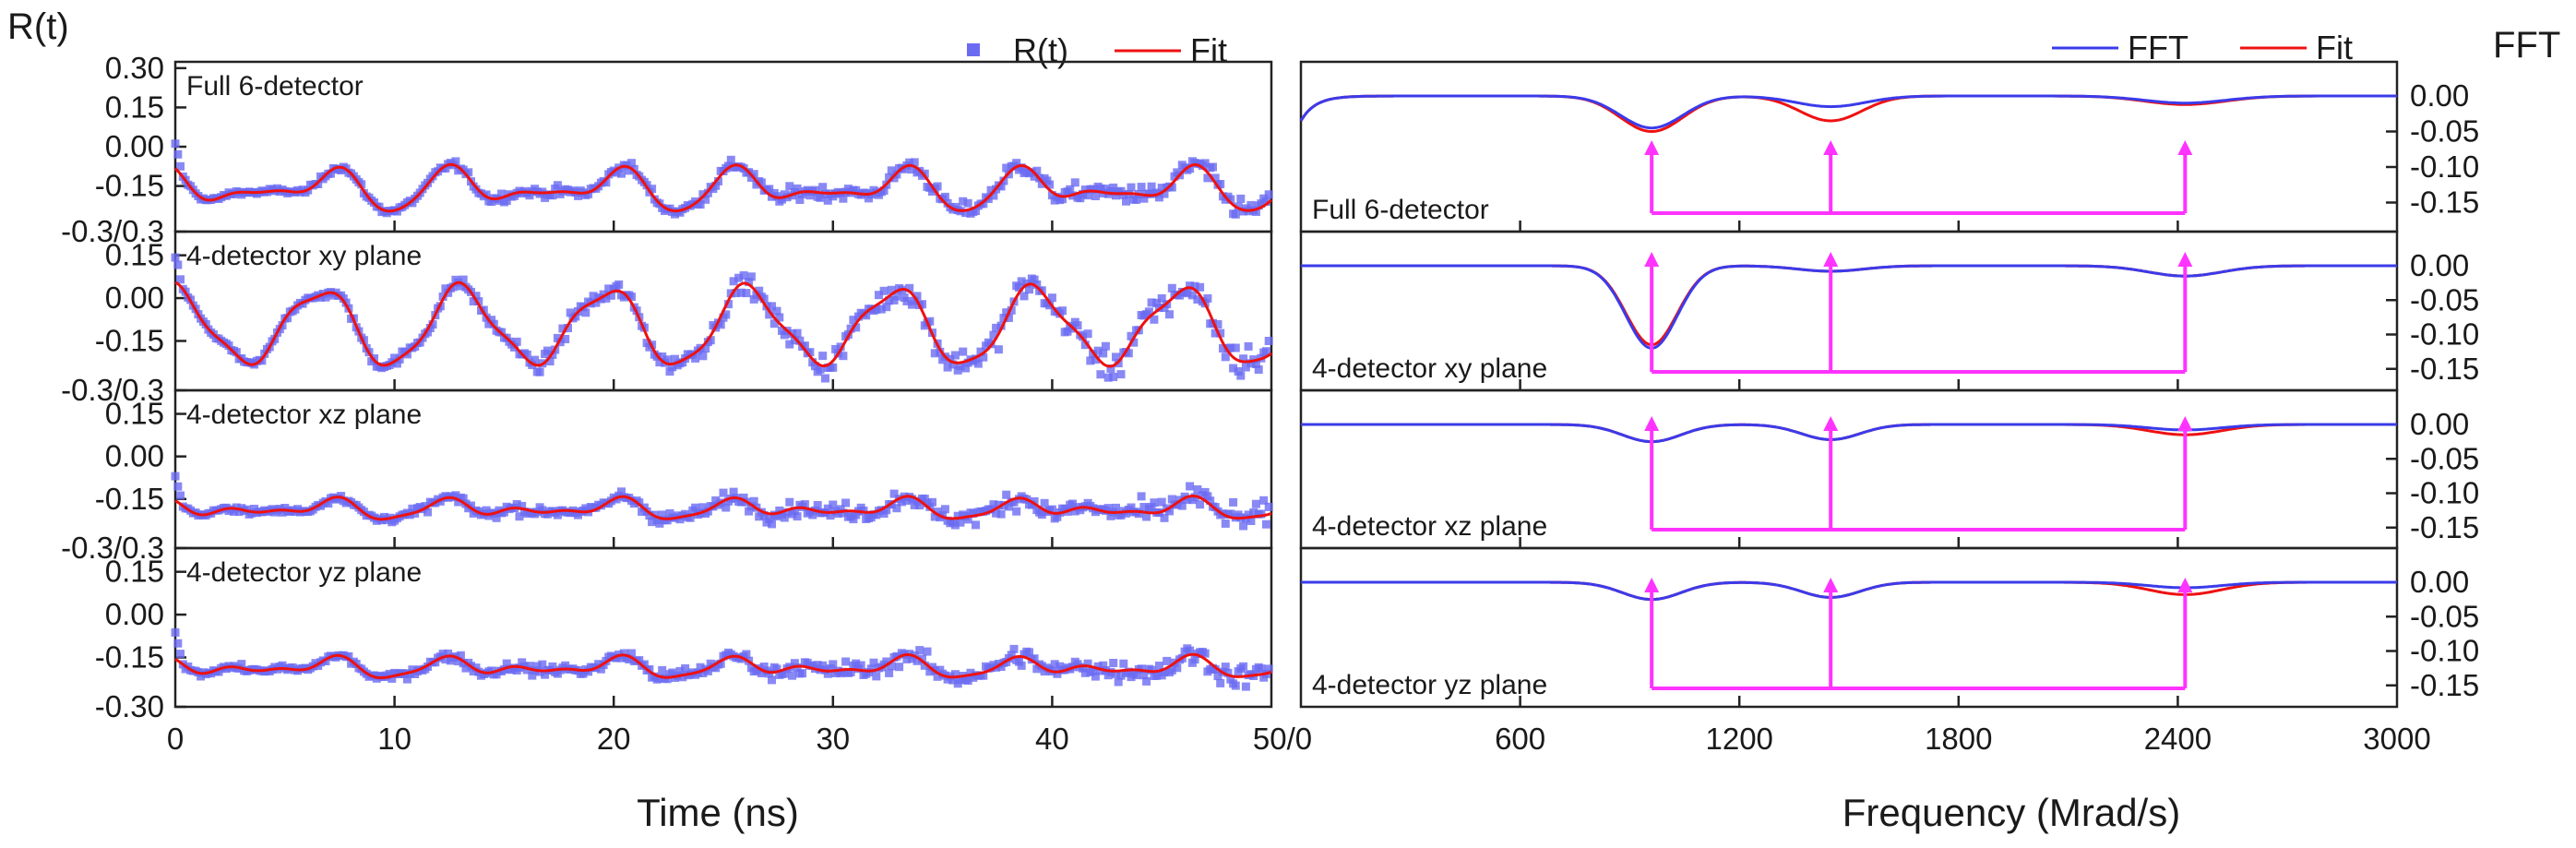 Image resolution: width=2576 pixels, height=848 pixels. Describe the element at coordinates (112, 548) in the screenshot. I see `y-tick-label: -0.3/0.3` at that location.